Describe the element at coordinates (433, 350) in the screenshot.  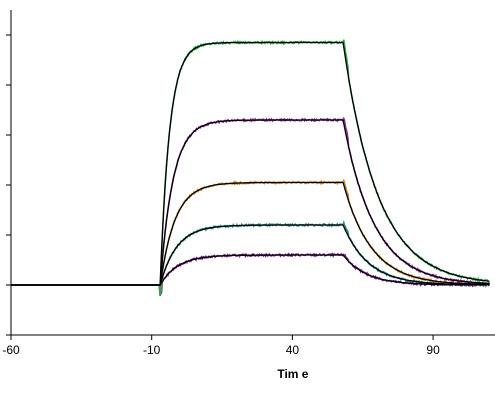
I see `x-tick-label: 90` at that location.